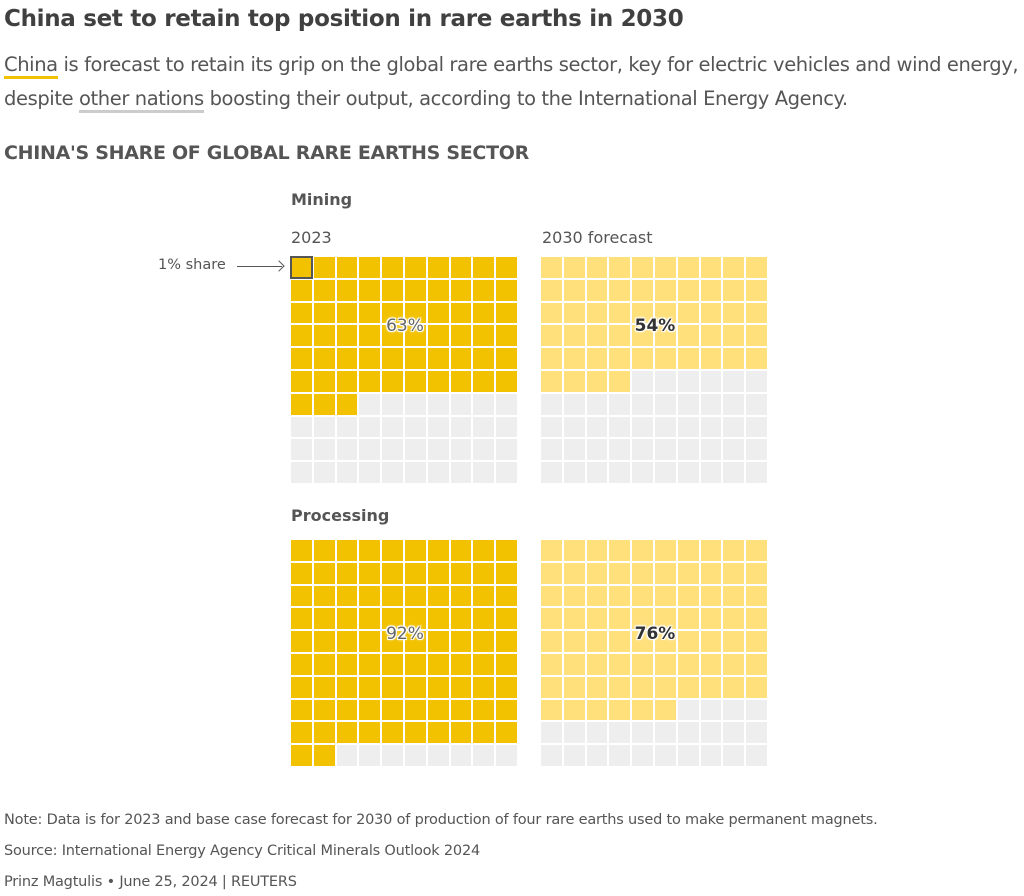 The width and height of the screenshot is (1024, 896). What do you see at coordinates (340, 515) in the screenshot?
I see `group-label-processing: Processing` at bounding box center [340, 515].